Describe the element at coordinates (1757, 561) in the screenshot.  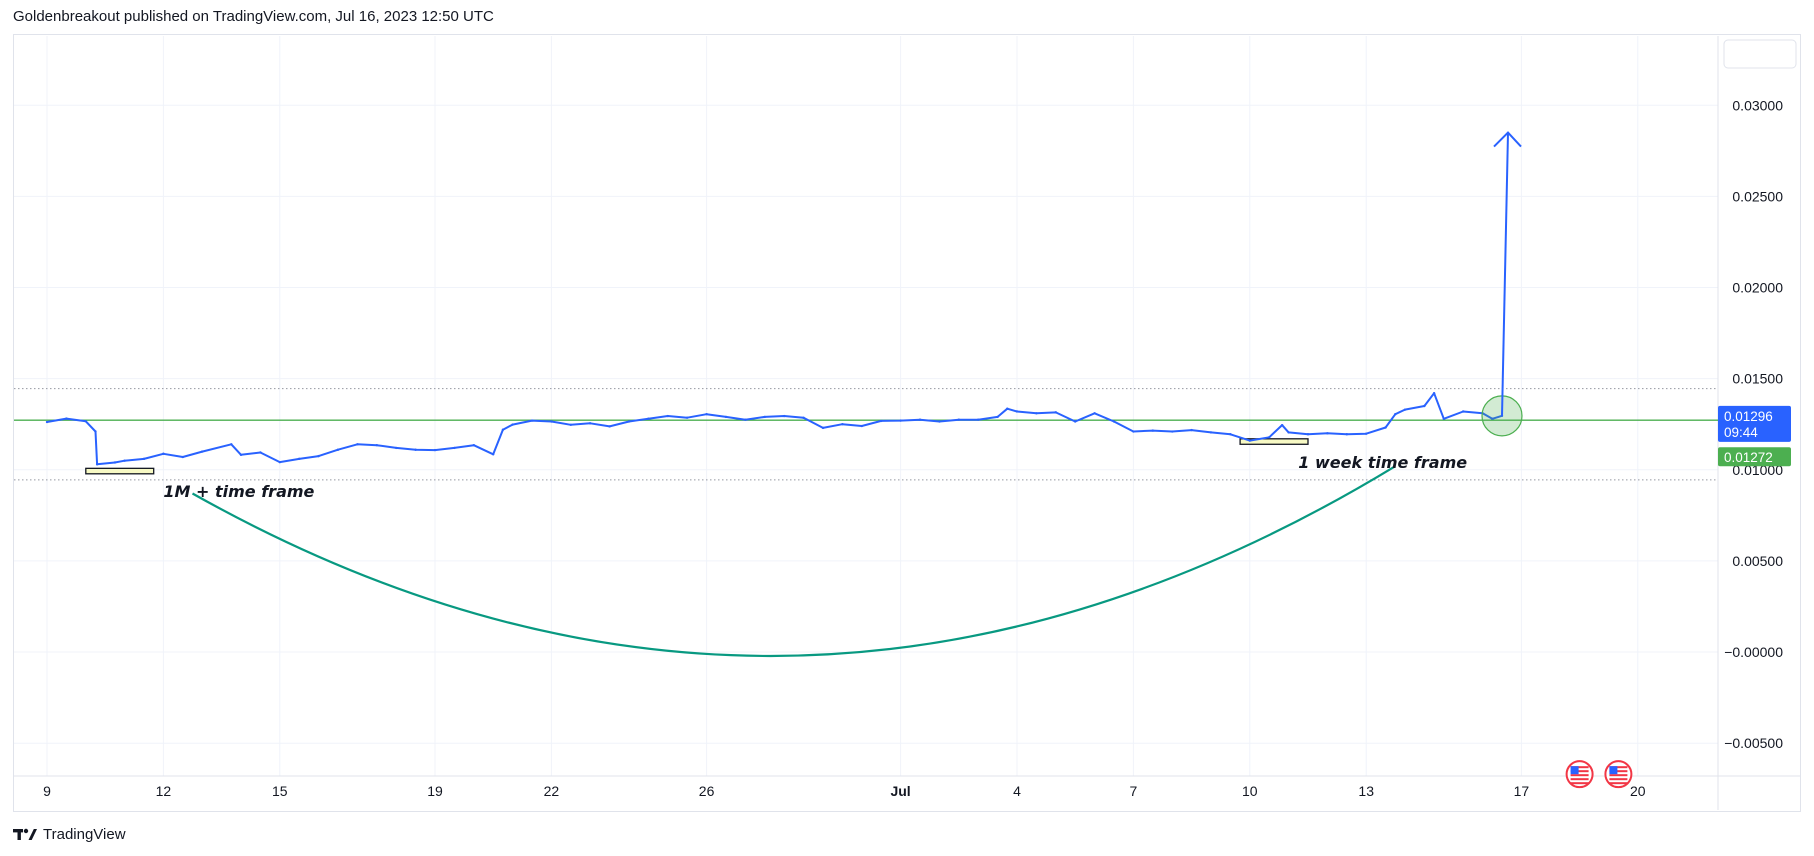
I see `y-tick-label: 0.00500` at that location.